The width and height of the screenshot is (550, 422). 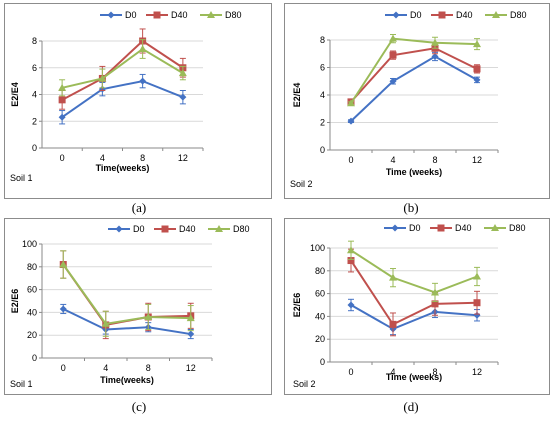 What do you see at coordinates (139, 207) in the screenshot?
I see `panel-caption: (a)` at bounding box center [139, 207].